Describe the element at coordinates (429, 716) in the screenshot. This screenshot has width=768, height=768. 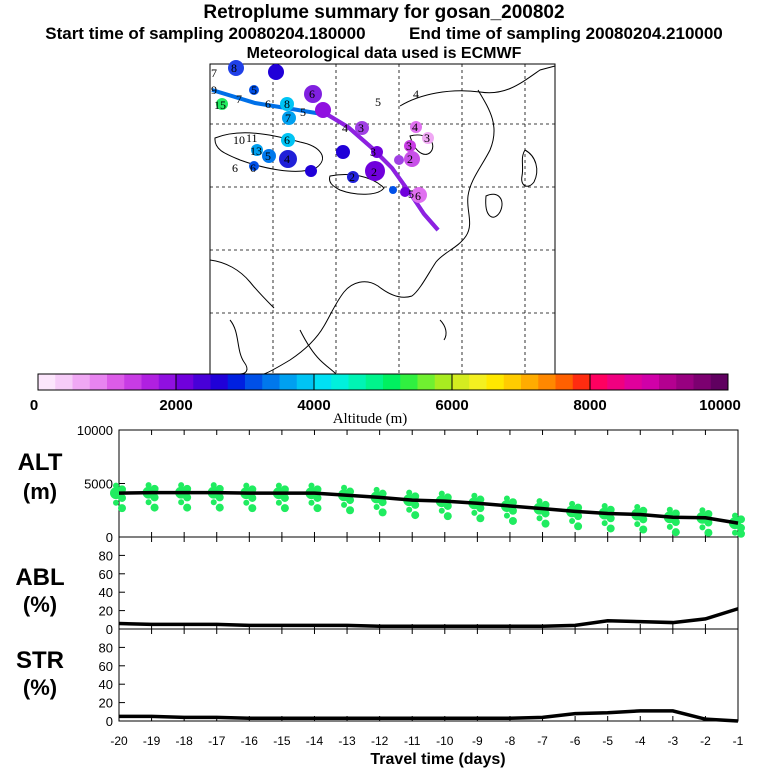
I see `series-line` at that location.